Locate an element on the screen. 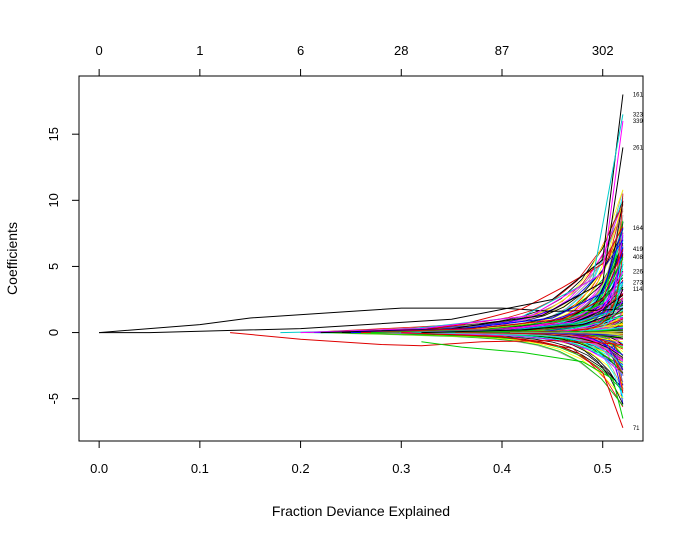 The height and width of the screenshot is (540, 684). y-tick-label: 0 is located at coordinates (53, 332).